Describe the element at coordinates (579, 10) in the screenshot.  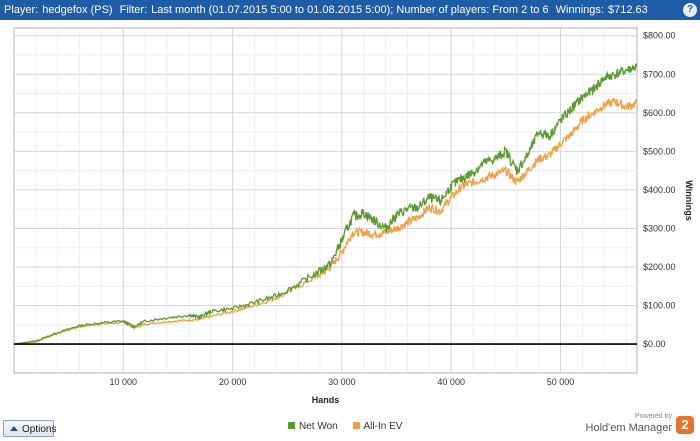
I see `winnings-label: Winnings:` at that location.